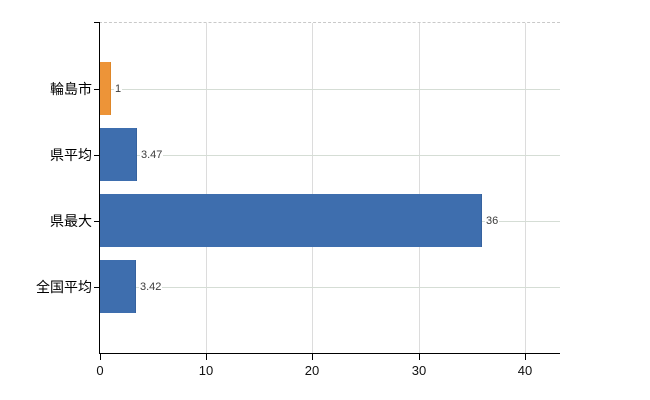 The height and width of the screenshot is (400, 650). What do you see at coordinates (291, 220) in the screenshot?
I see `bar-県最大` at bounding box center [291, 220].